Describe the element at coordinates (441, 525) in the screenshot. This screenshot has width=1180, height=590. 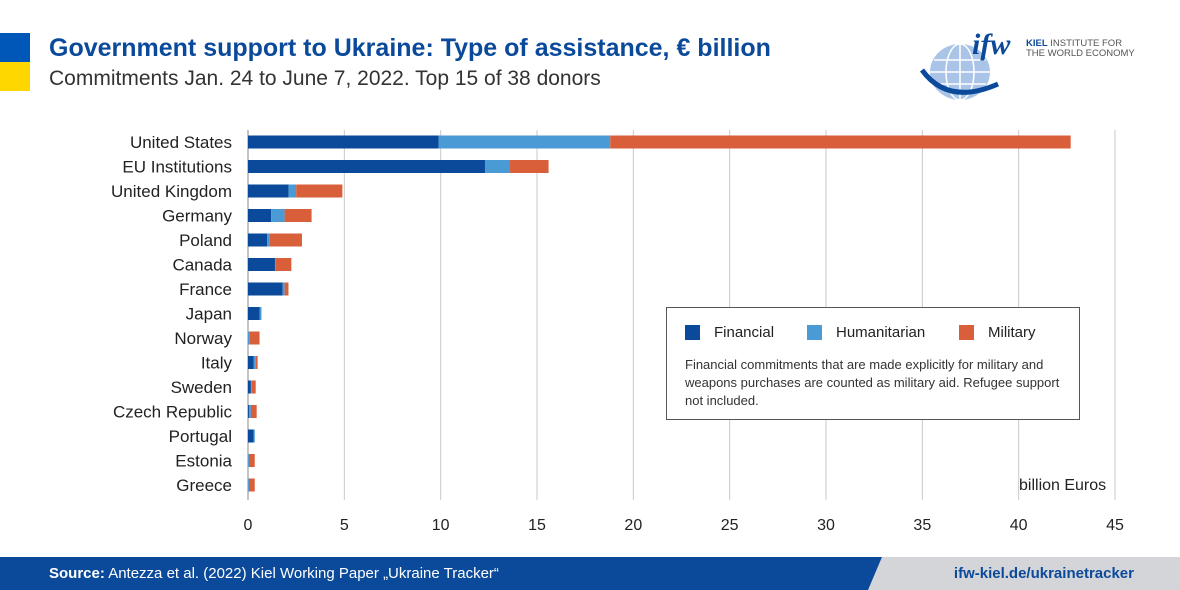
I see `x-tick-label: 10` at that location.